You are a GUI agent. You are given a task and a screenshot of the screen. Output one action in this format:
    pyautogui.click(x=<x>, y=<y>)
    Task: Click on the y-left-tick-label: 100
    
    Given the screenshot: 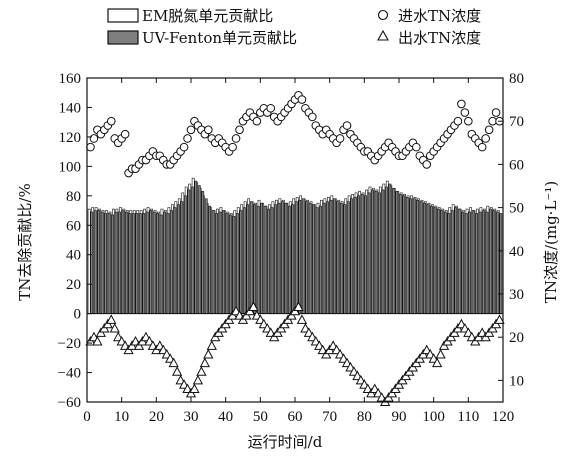 What is the action you would take?
    pyautogui.click(x=70, y=167)
    